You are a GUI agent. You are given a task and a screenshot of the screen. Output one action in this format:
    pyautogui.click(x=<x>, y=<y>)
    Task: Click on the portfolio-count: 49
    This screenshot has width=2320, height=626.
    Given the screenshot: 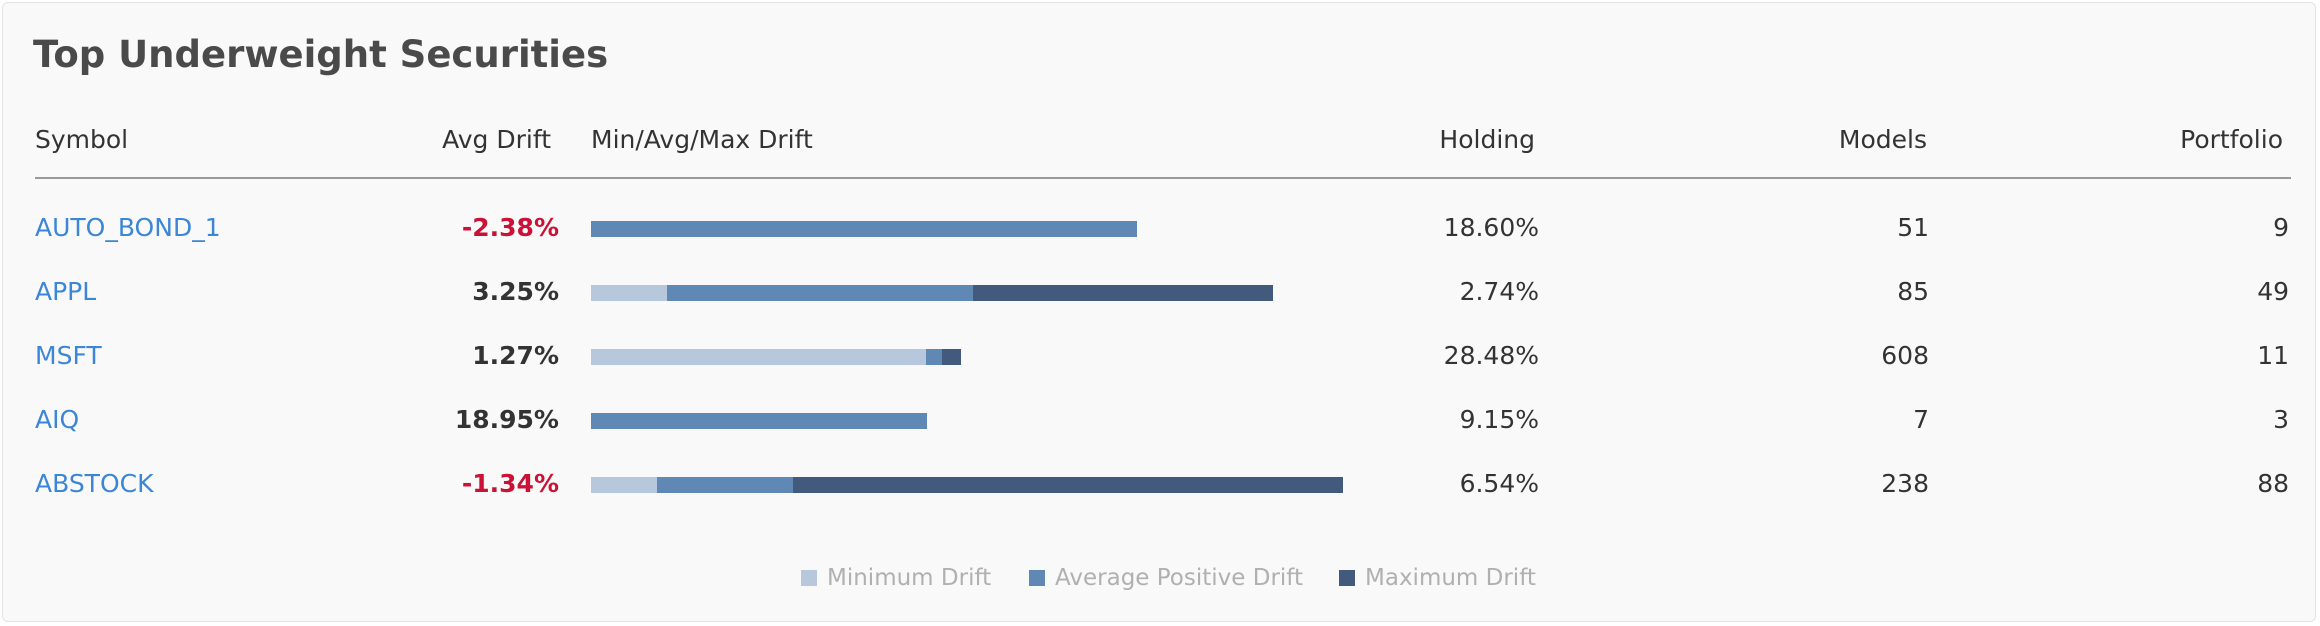 What is the action you would take?
    pyautogui.click(x=2273, y=291)
    